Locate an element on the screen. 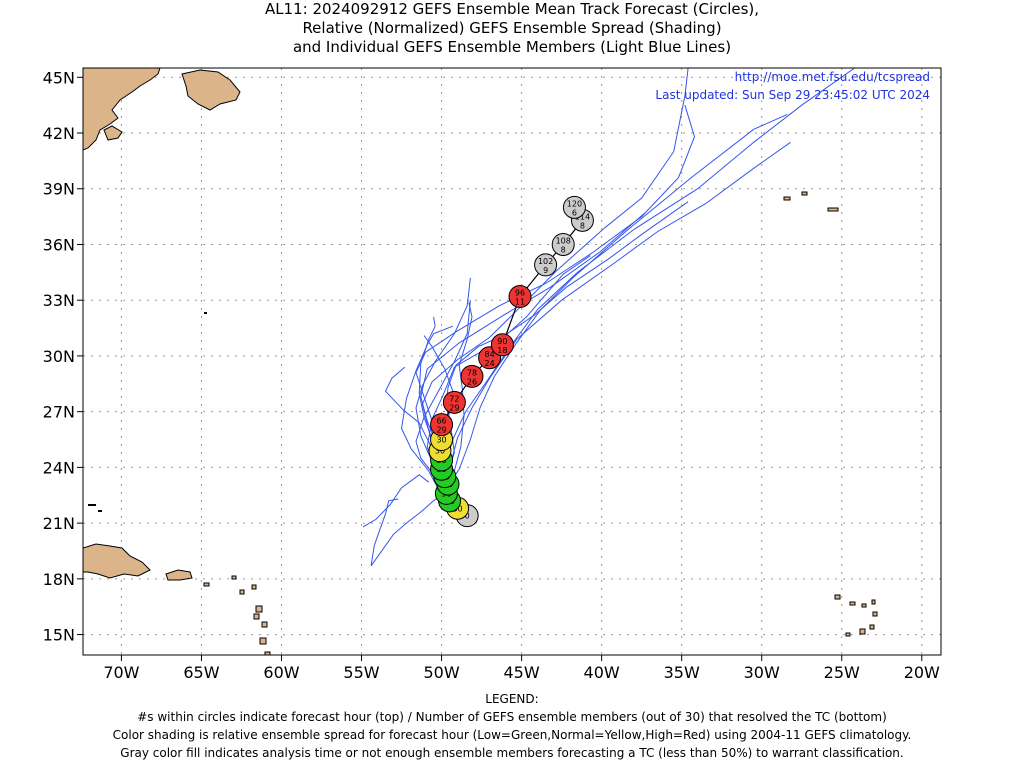 The width and height of the screenshot is (1024, 768). forecast-hour-label: 78 is located at coordinates (472, 372).